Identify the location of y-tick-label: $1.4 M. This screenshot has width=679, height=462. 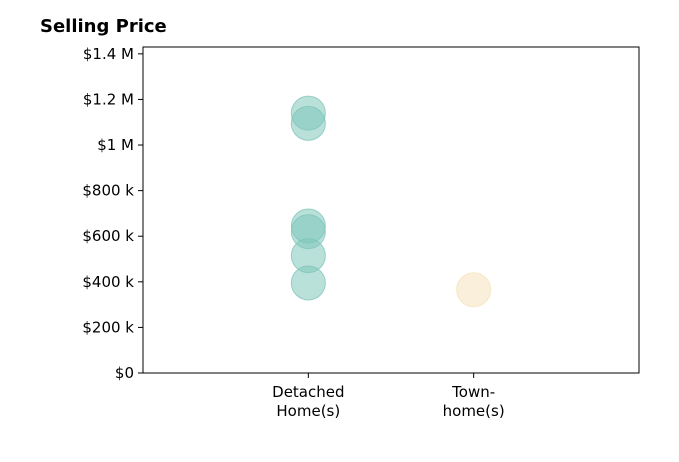
(108, 54).